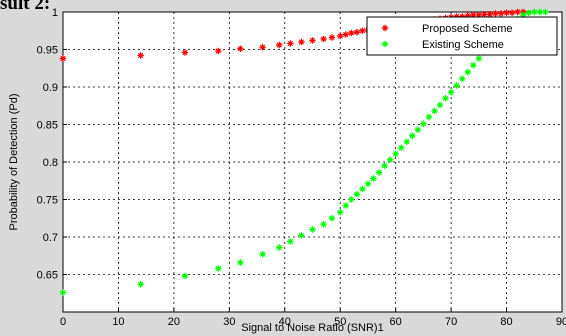 This screenshot has width=566, height=336. What do you see at coordinates (467, 29) in the screenshot?
I see `legend-label: Proposed Scheme` at bounding box center [467, 29].